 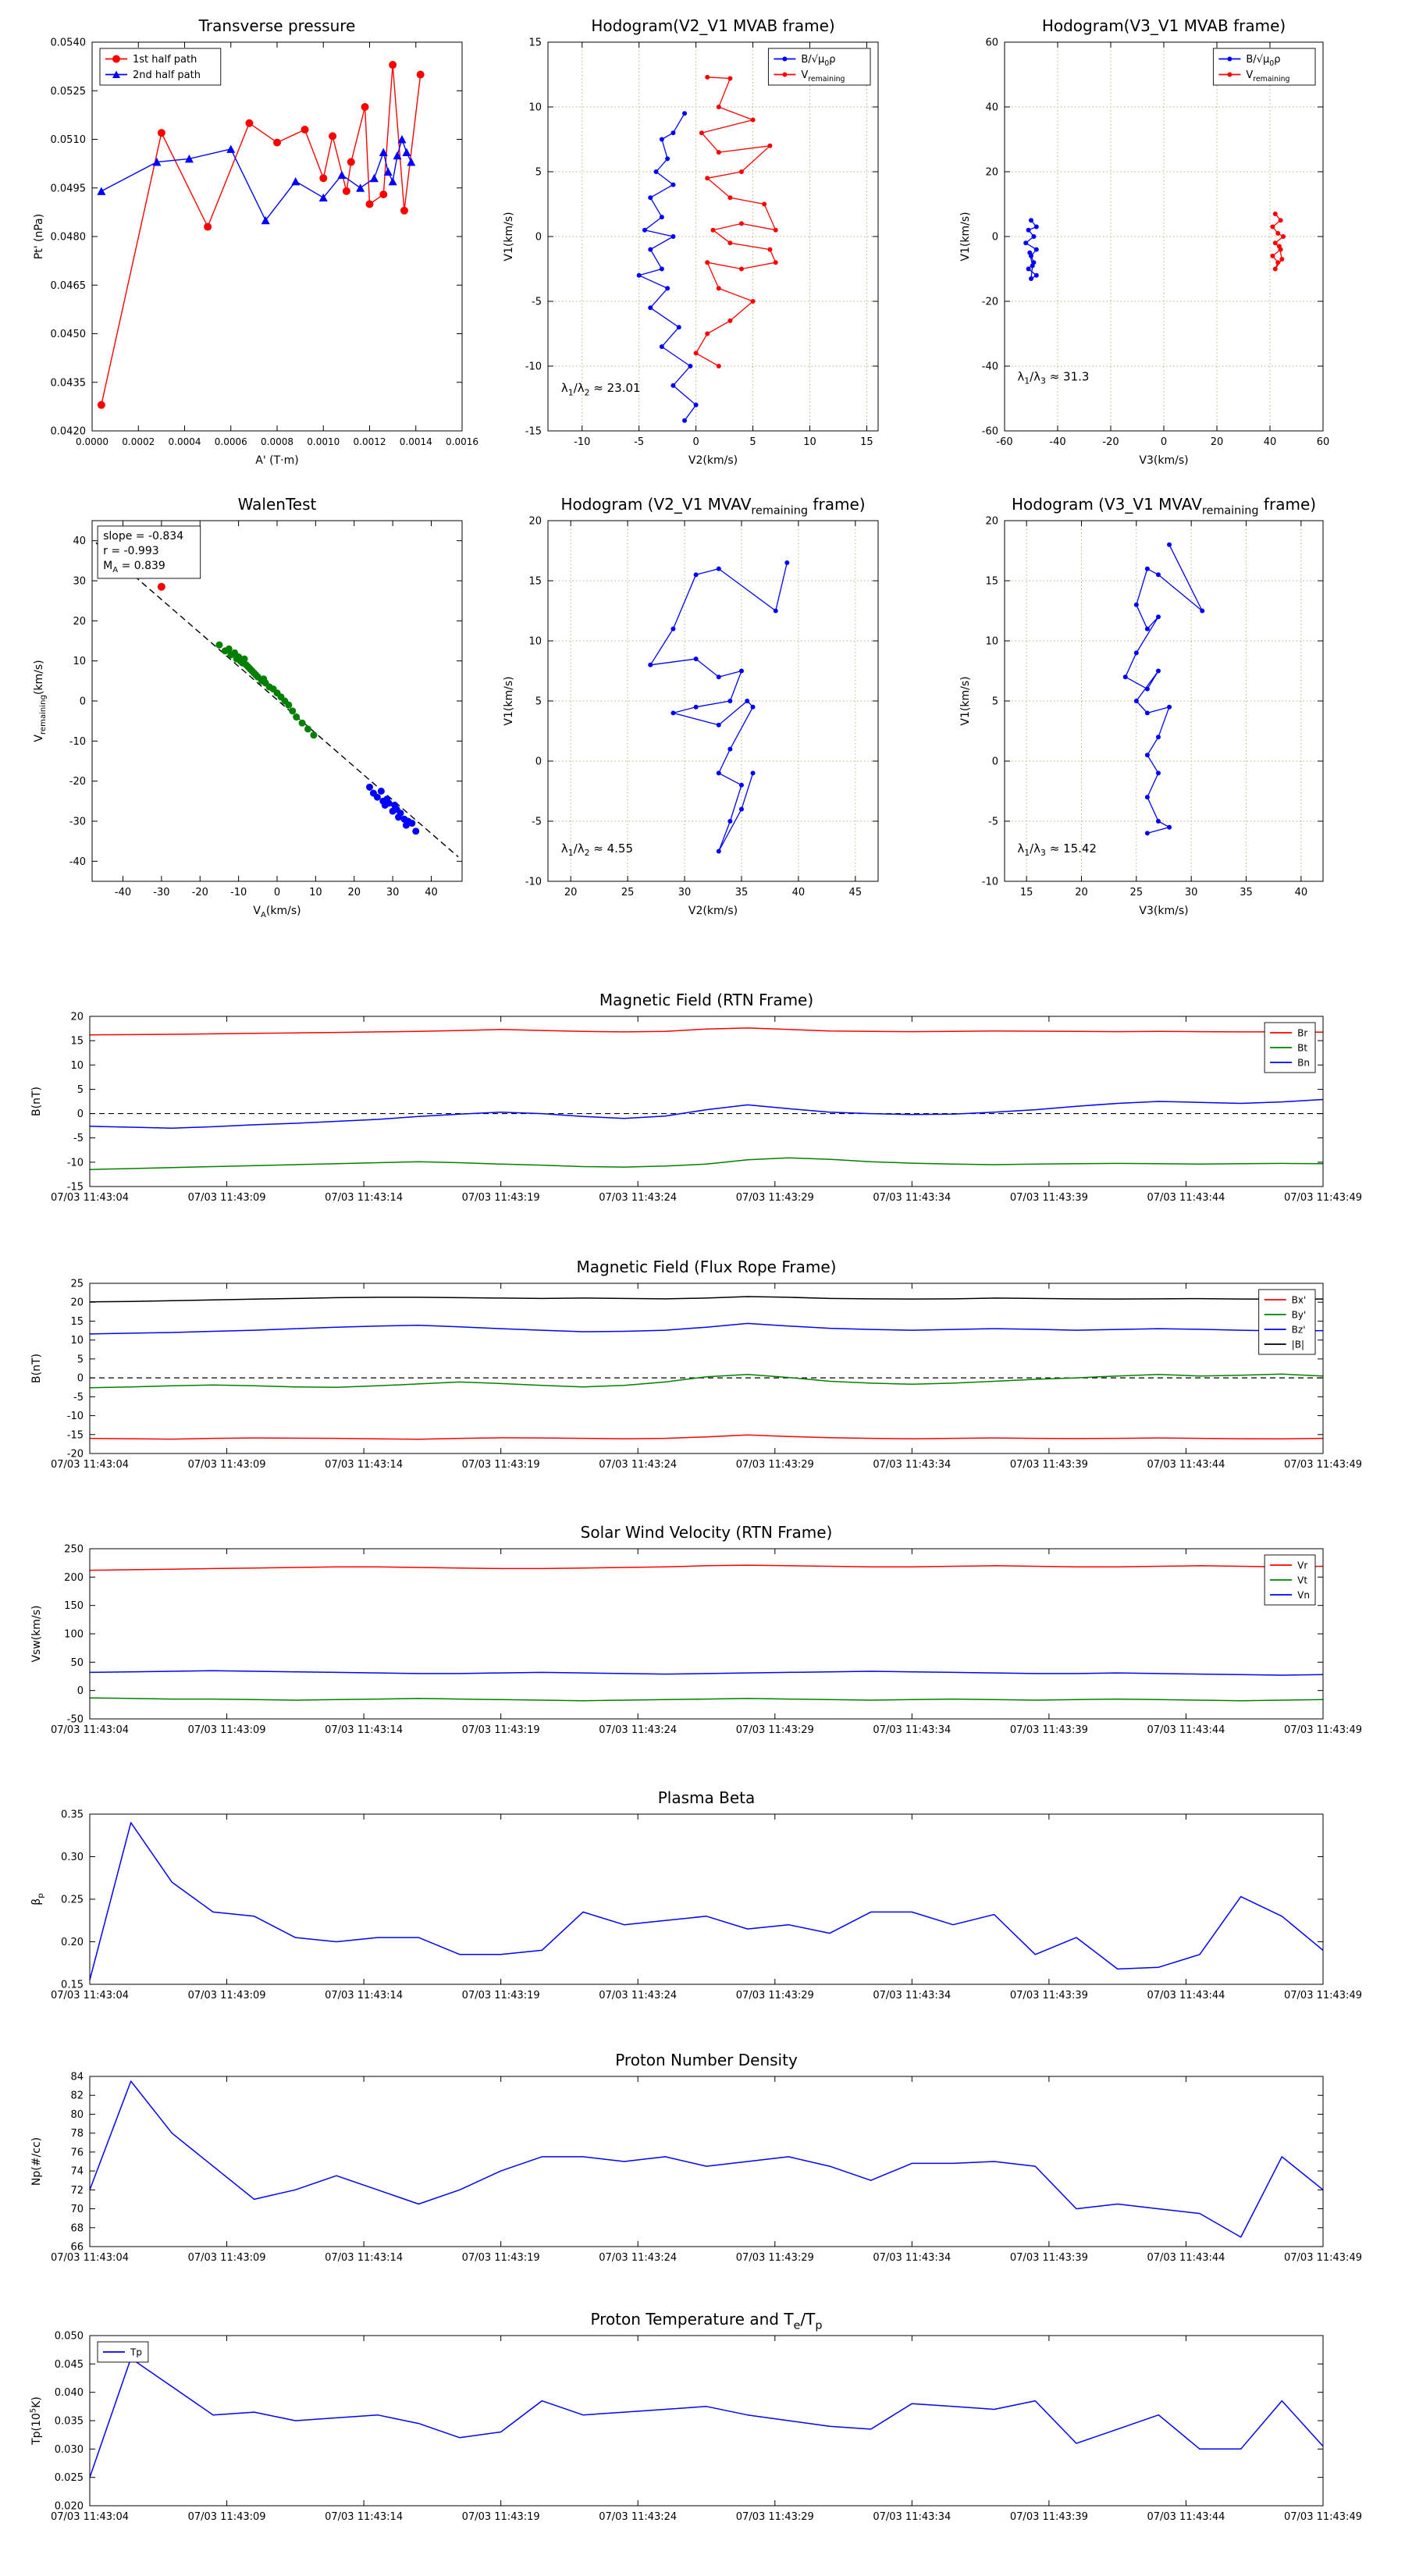 I want to click on x-tick-label: 07/03 11:43:24, so click(x=638, y=1996).